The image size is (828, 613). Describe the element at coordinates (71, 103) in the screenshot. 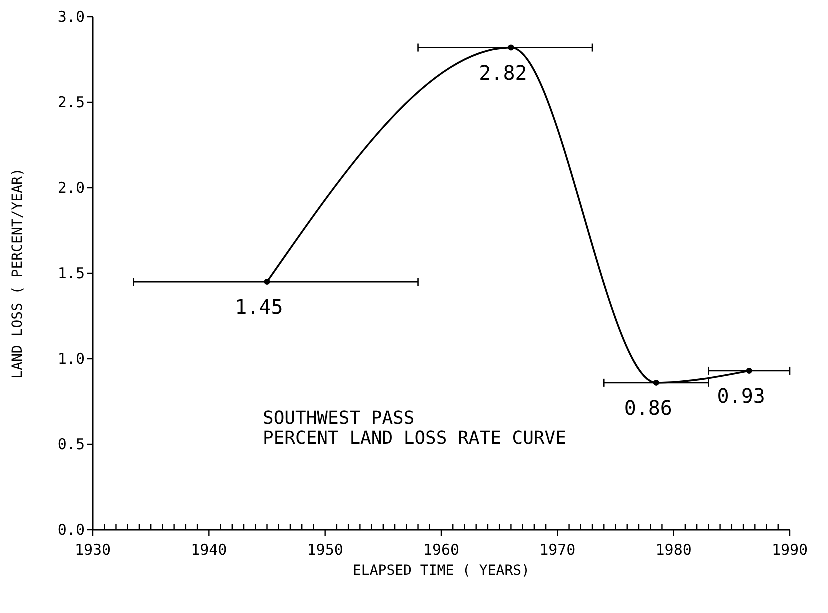

I see `y-tick-label: 2.5` at that location.